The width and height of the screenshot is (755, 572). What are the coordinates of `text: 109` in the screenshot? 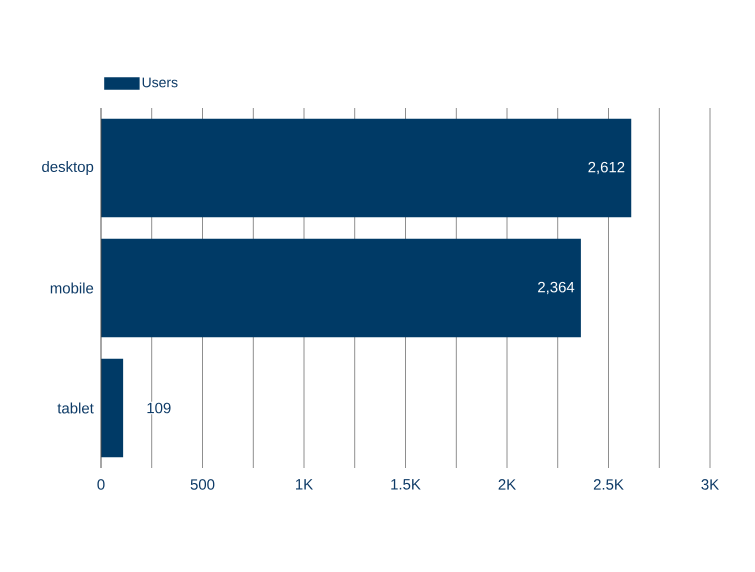 It's located at (159, 408).